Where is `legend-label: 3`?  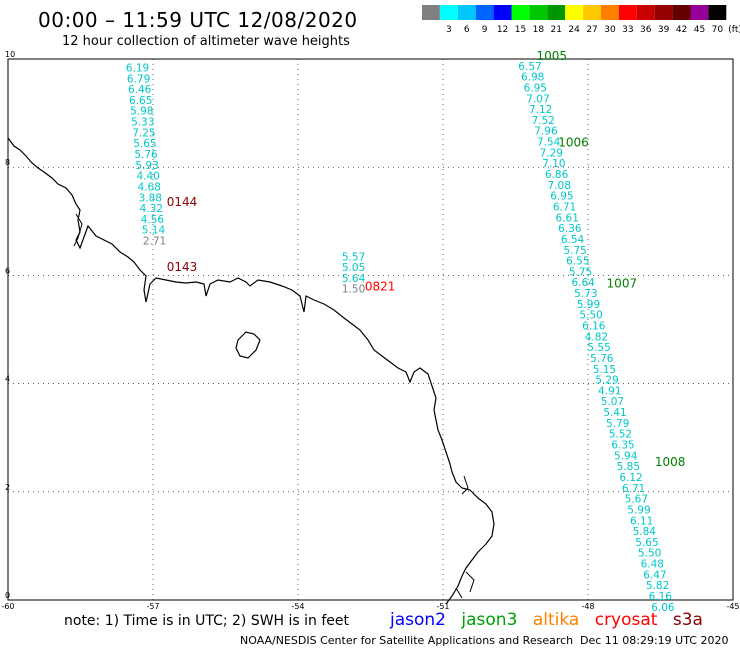 legend-label: 3 is located at coordinates (449, 30).